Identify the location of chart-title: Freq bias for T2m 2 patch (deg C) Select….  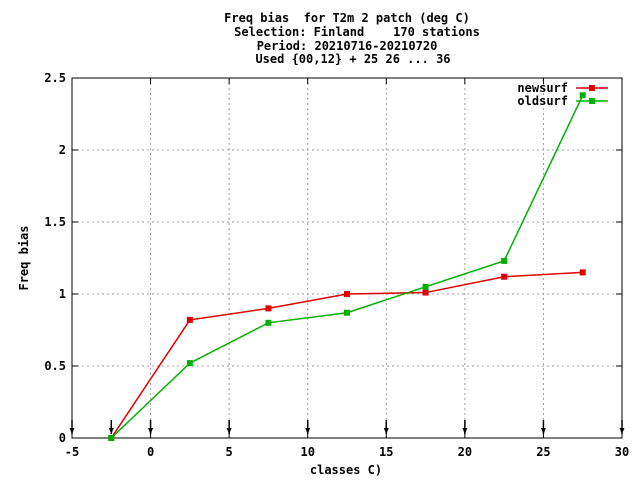
(352, 38).